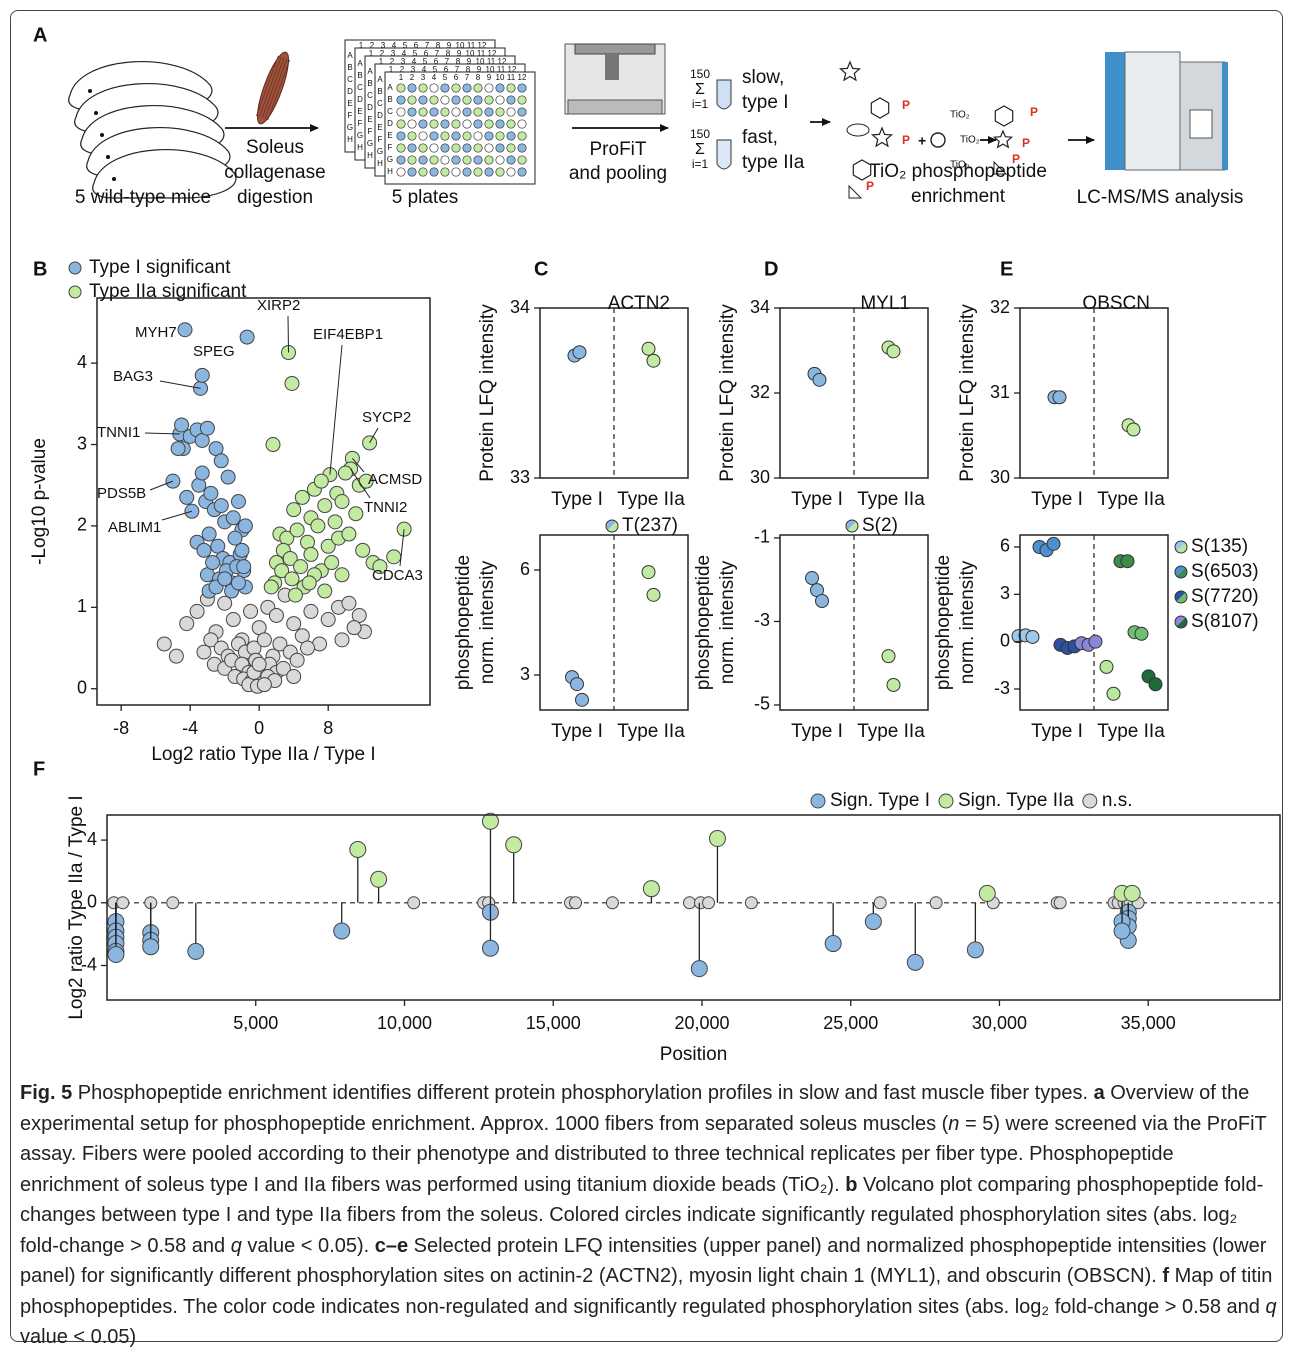 The image size is (1293, 1353). I want to click on tube, so click(724, 94).